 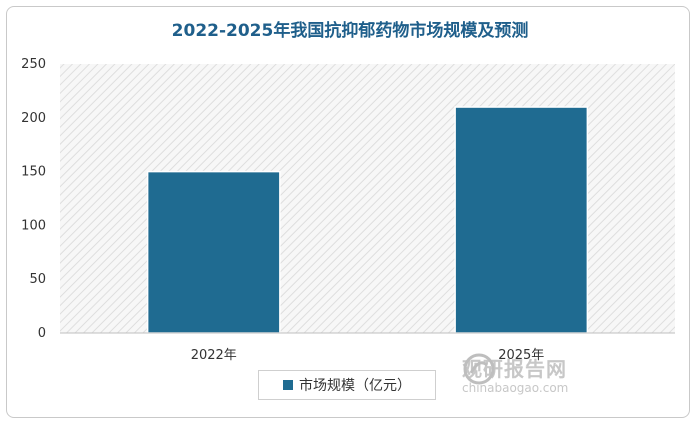 What do you see at coordinates (33, 64) in the screenshot?
I see `y-tick-label: 250` at bounding box center [33, 64].